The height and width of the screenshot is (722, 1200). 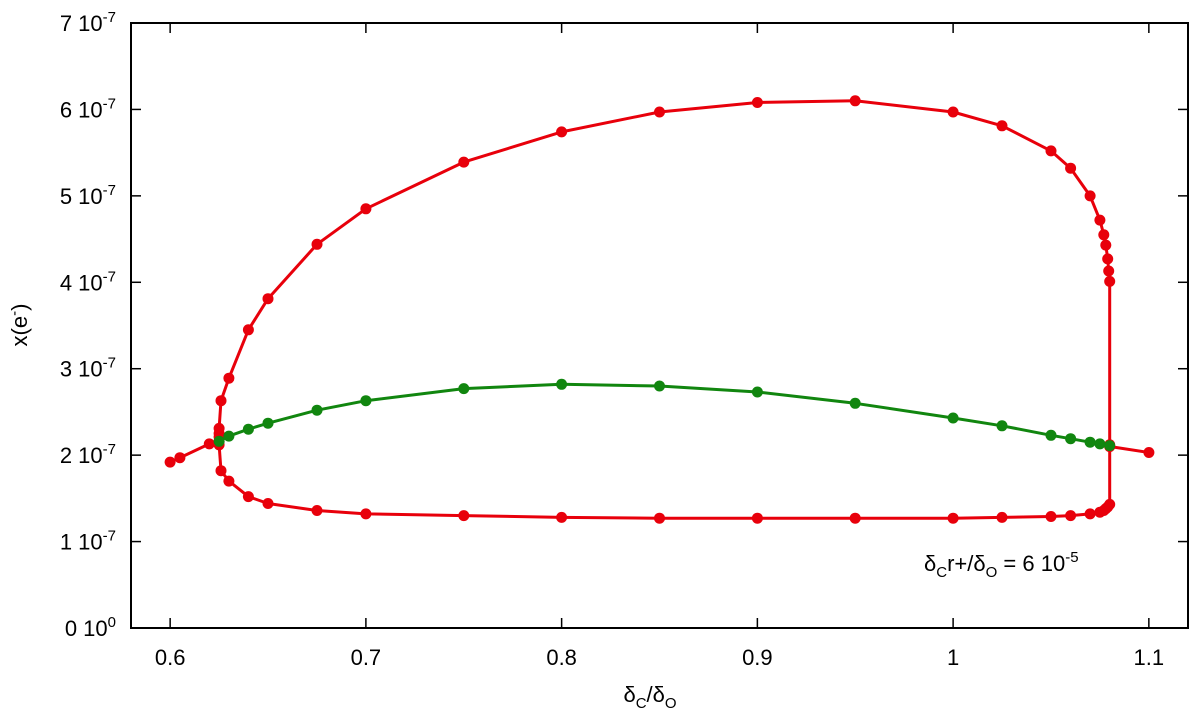 I want to click on y-tick-label: 4 10-7, so click(x=88, y=281).